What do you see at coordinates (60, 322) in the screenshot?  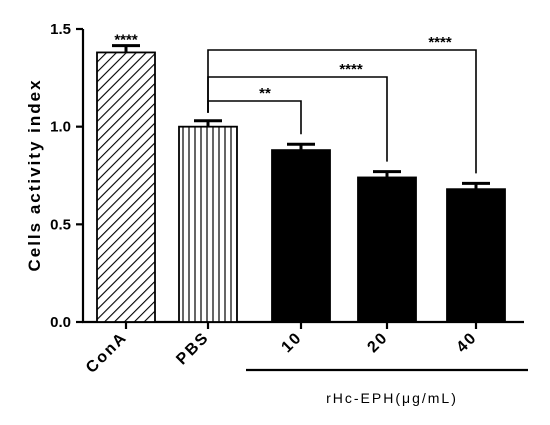 I see `y-tick-label: 0.0` at bounding box center [60, 322].